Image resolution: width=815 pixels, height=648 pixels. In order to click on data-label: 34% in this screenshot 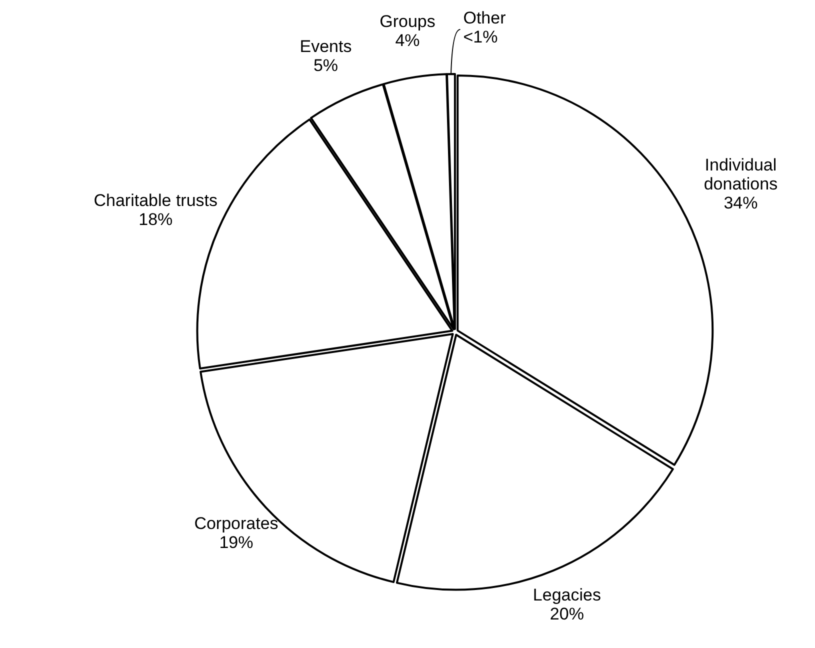, I will do `click(741, 203)`.